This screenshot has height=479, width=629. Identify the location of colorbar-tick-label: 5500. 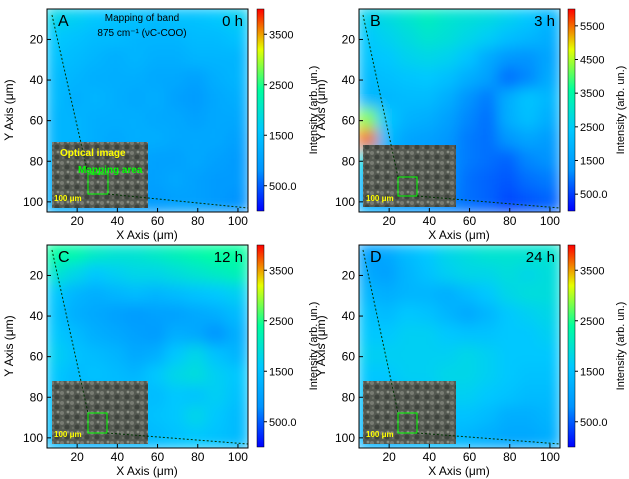
(592, 27).